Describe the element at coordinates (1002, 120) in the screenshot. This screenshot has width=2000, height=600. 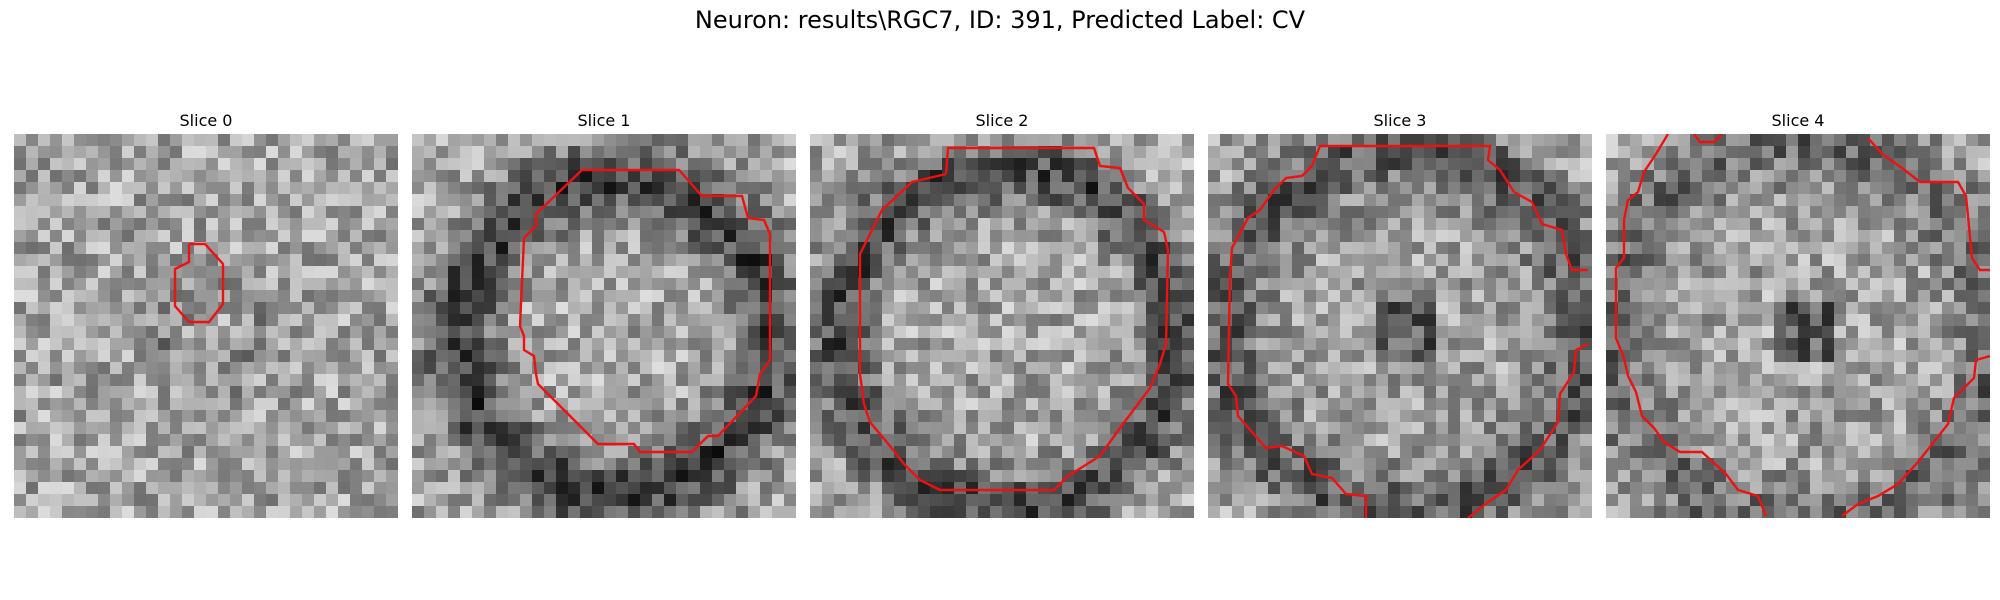
I see `slice-title: Slice 2` at that location.